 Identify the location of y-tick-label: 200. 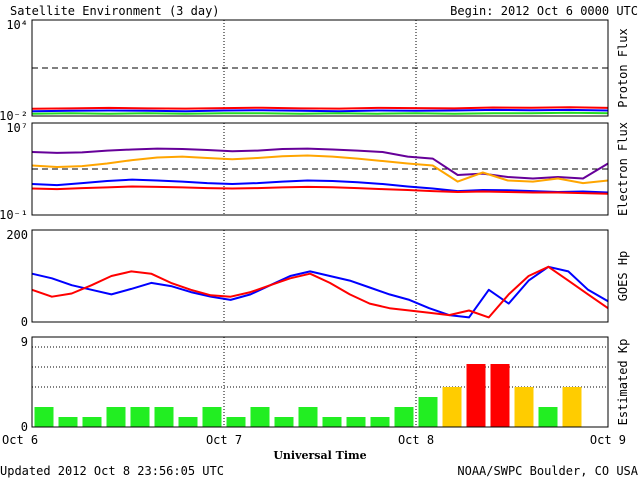
(17, 235).